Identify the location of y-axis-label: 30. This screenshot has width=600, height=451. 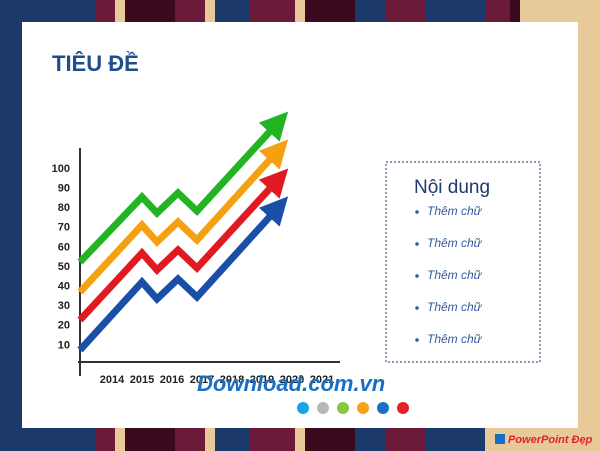
(64, 306).